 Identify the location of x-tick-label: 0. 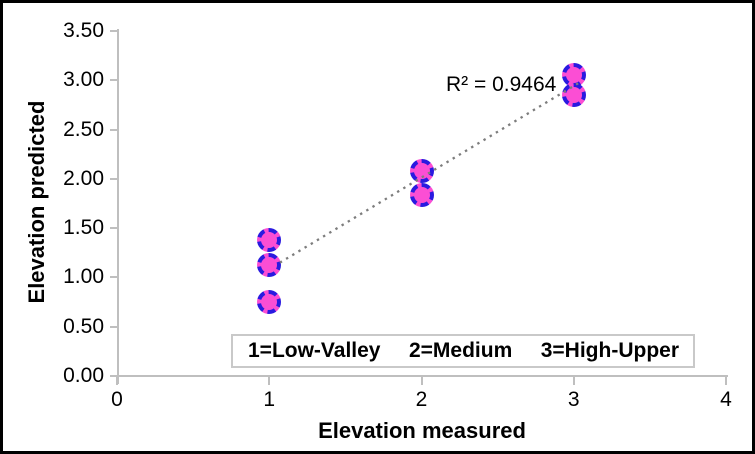
(117, 399).